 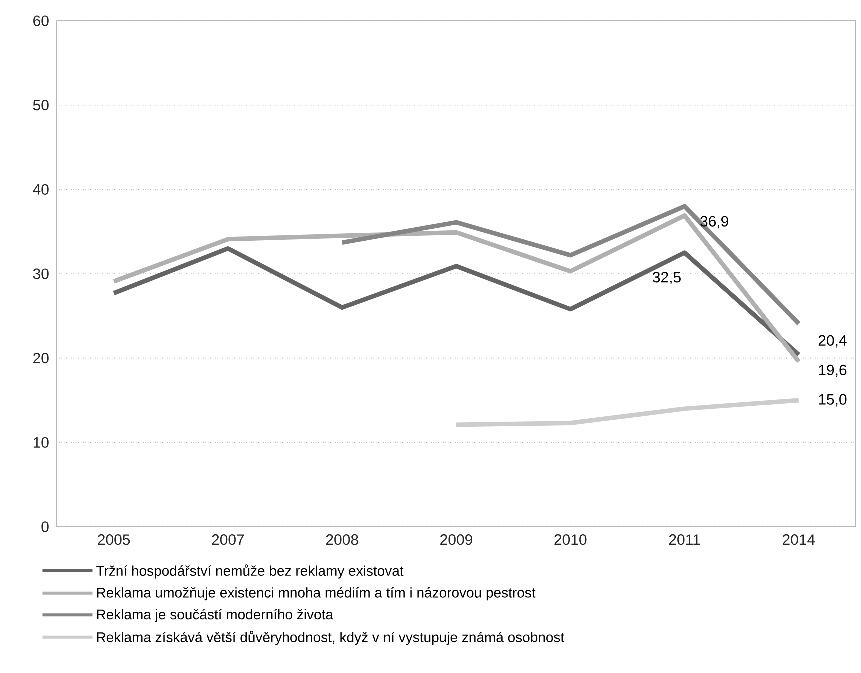 What do you see at coordinates (331, 638) in the screenshot?
I see `legend-label: Reklama získává větší důvěryhodnost, když v ní vystupuje známá osobnost` at bounding box center [331, 638].